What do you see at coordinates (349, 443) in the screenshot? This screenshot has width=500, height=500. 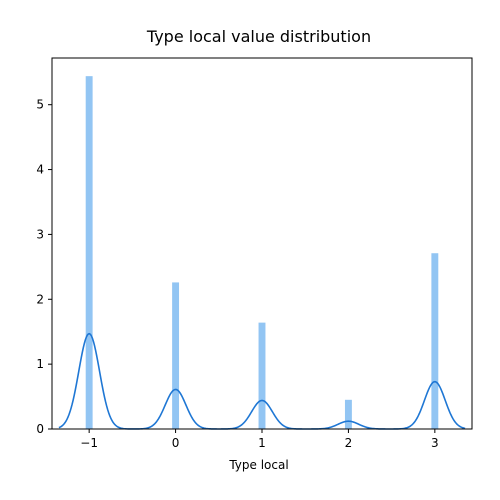 I see `x-tick-label-3: 2` at bounding box center [349, 443].